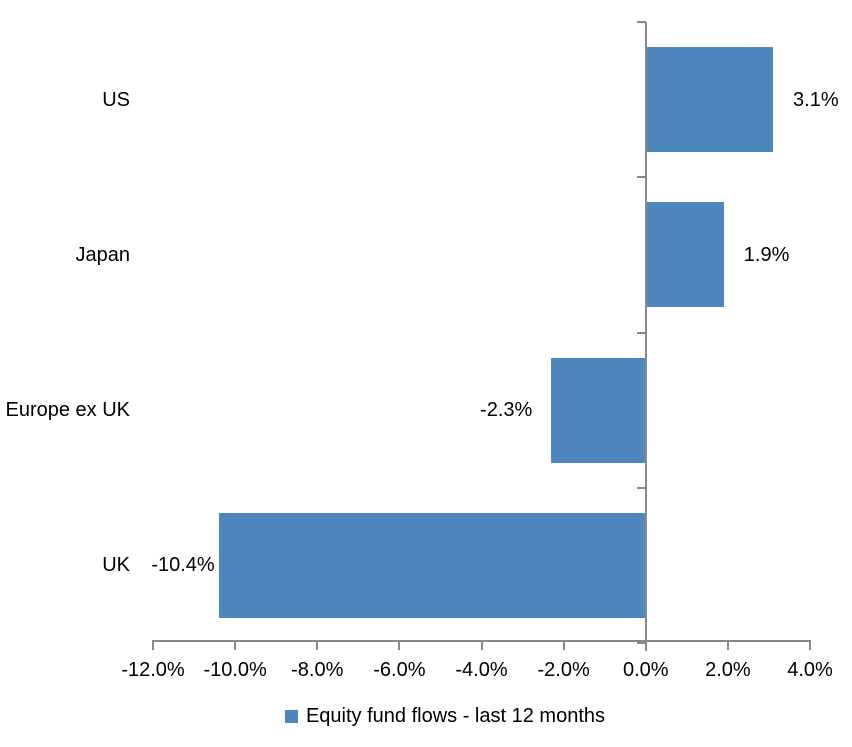 The width and height of the screenshot is (852, 747). I want to click on bar-value-label: -10.4%, so click(183, 565).